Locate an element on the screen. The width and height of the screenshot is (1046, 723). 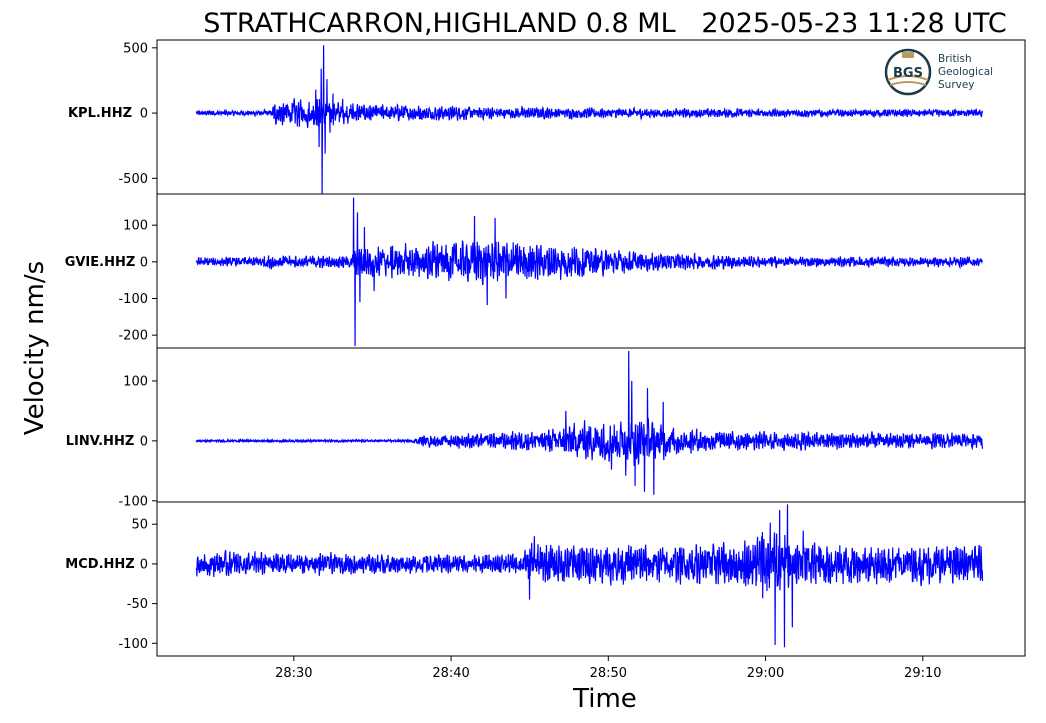
y-tick-label: 50 is located at coordinates (139, 525).